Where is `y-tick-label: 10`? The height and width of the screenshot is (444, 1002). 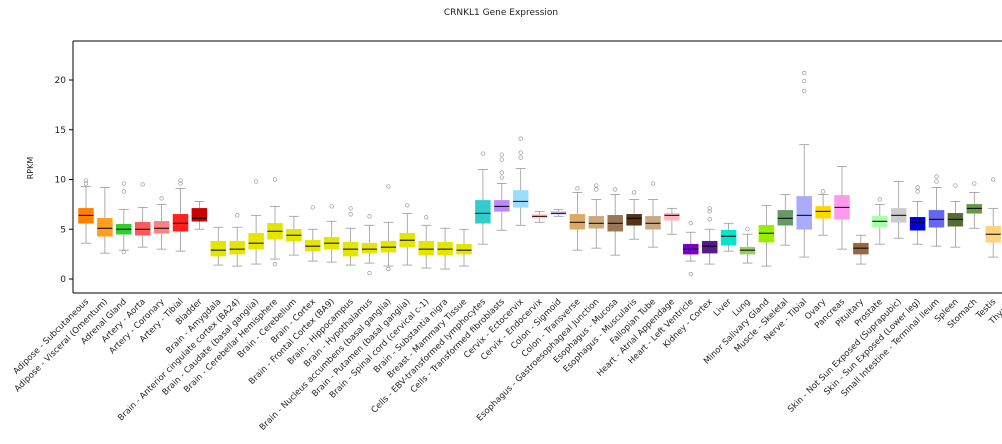
y-tick-label: 10 is located at coordinates (61, 181).